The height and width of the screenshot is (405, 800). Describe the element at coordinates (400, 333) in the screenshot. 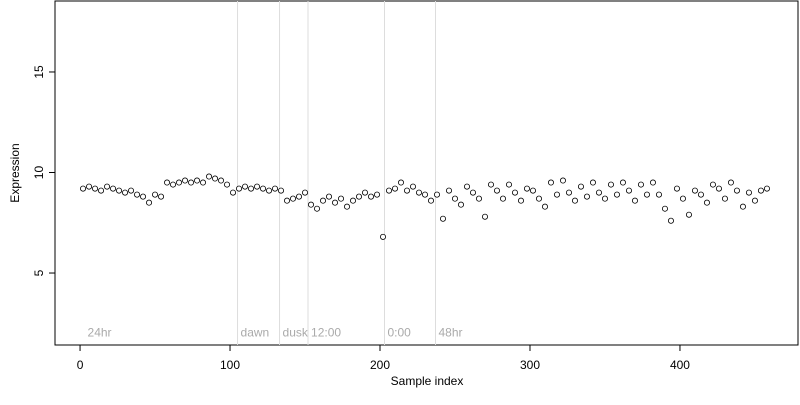

I see `annotation: 0:00` at that location.